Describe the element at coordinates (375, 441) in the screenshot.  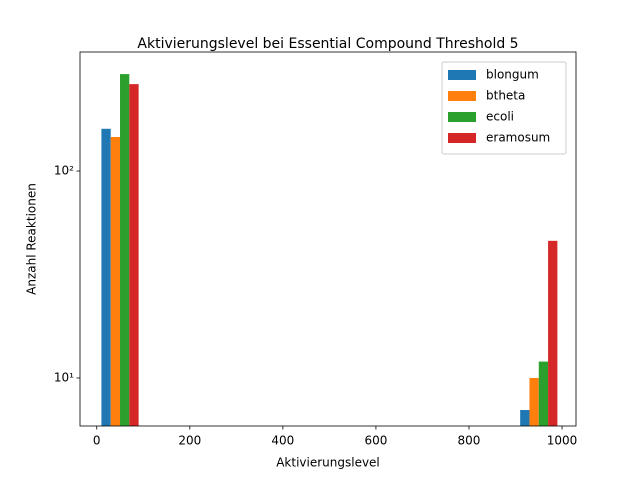
I see `x-tick-label: 600` at that location.